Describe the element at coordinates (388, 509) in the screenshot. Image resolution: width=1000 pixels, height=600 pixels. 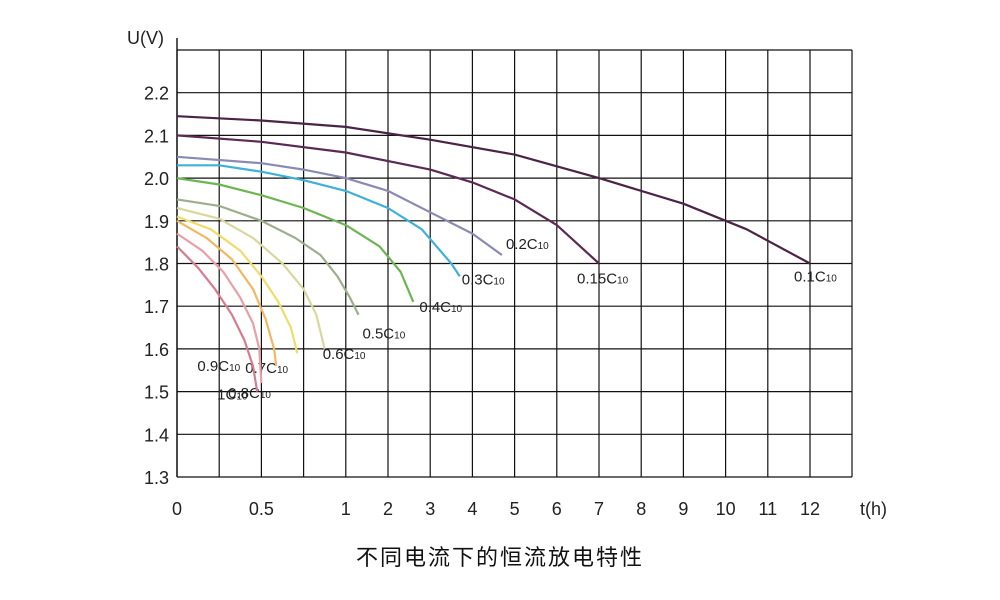
I see `x-tick-label: 2` at that location.